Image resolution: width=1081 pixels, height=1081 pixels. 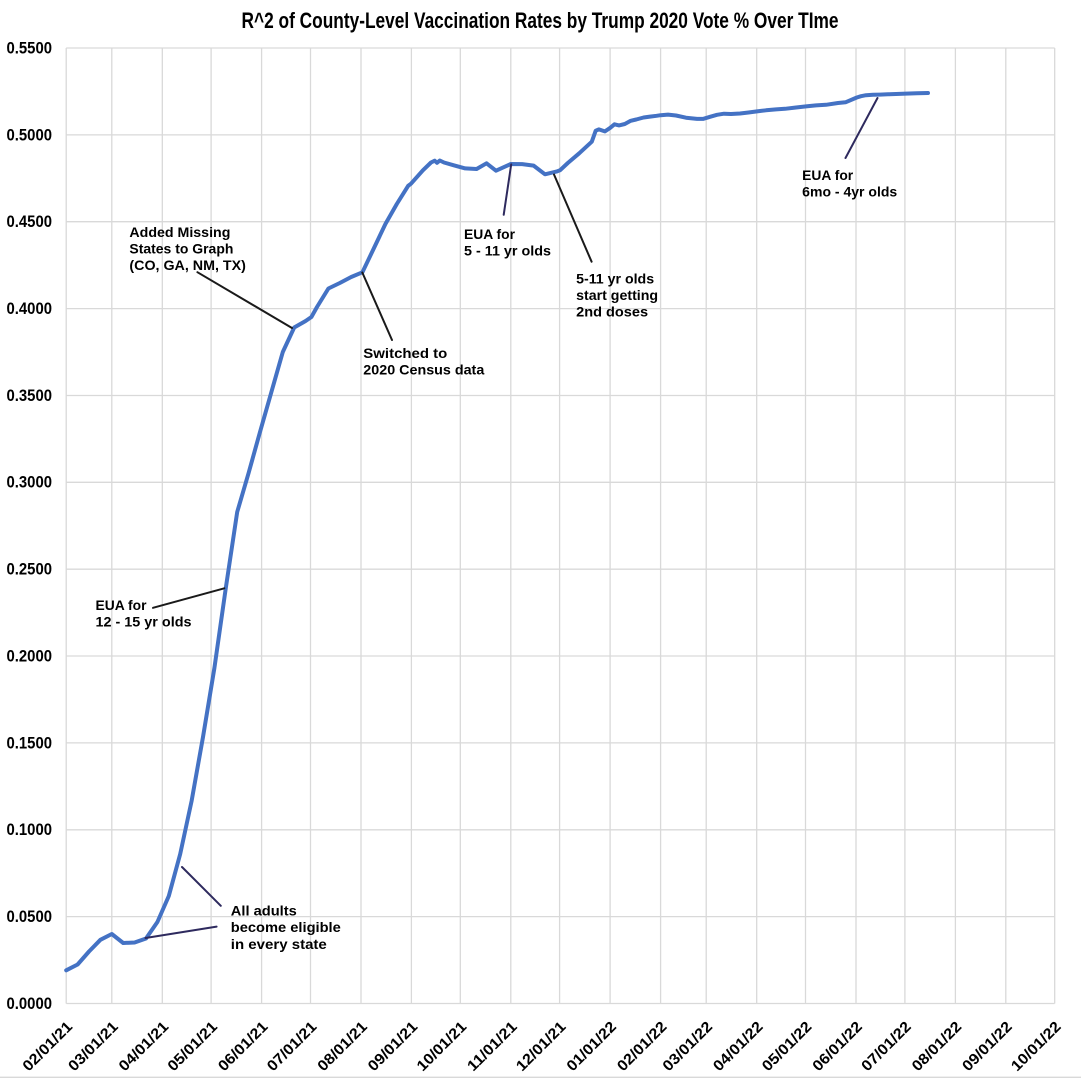 What do you see at coordinates (181, 249) in the screenshot?
I see `svg-text: States to Graph` at bounding box center [181, 249].